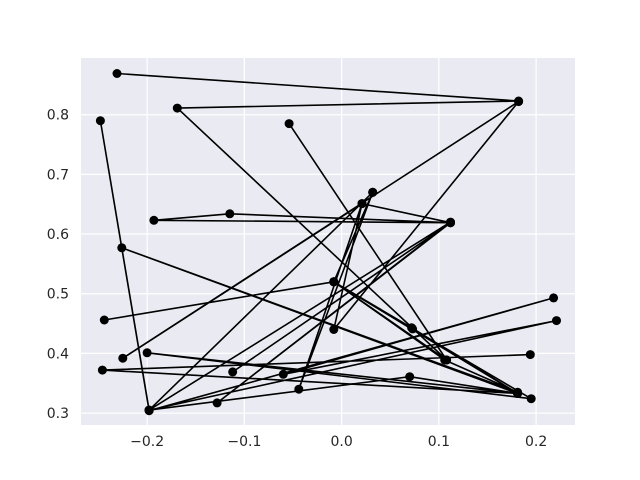  I want to click on x-tick-label: 0.2, so click(536, 442).